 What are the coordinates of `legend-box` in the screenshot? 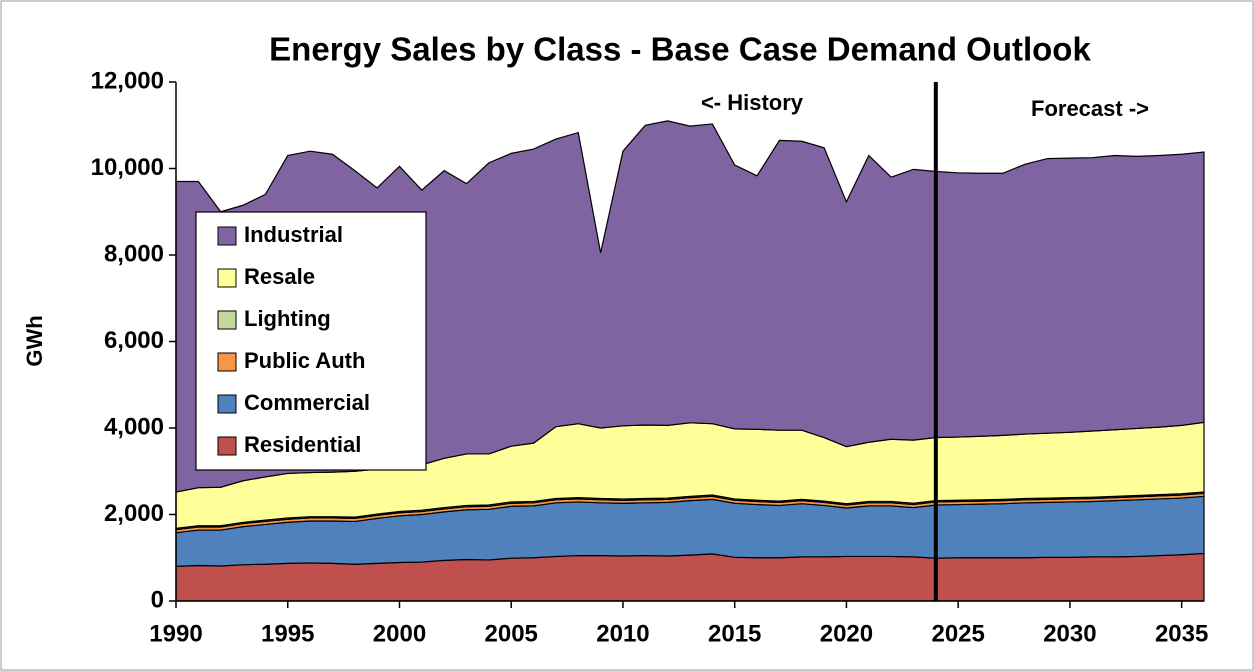 It's located at (311, 341).